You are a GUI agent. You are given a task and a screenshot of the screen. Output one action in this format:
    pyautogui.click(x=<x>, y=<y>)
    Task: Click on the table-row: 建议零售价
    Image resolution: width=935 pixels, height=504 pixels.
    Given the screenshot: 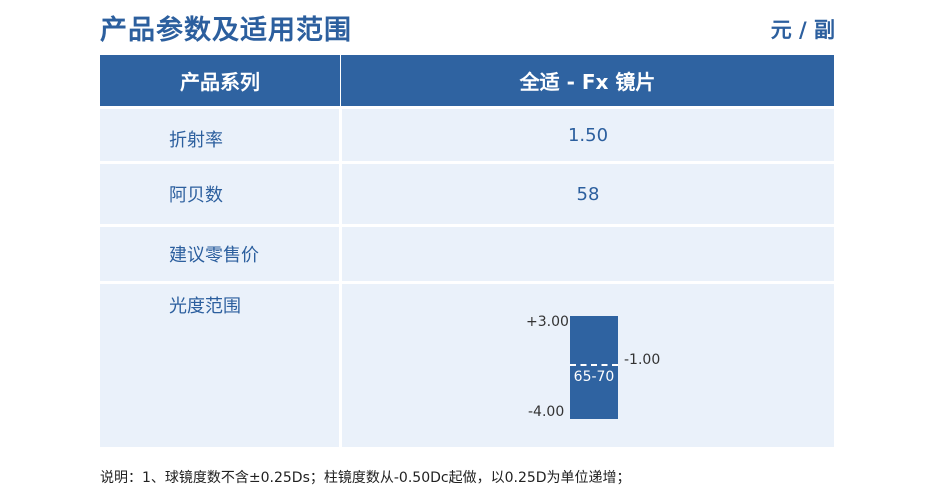 What is the action you would take?
    pyautogui.click(x=467, y=253)
    